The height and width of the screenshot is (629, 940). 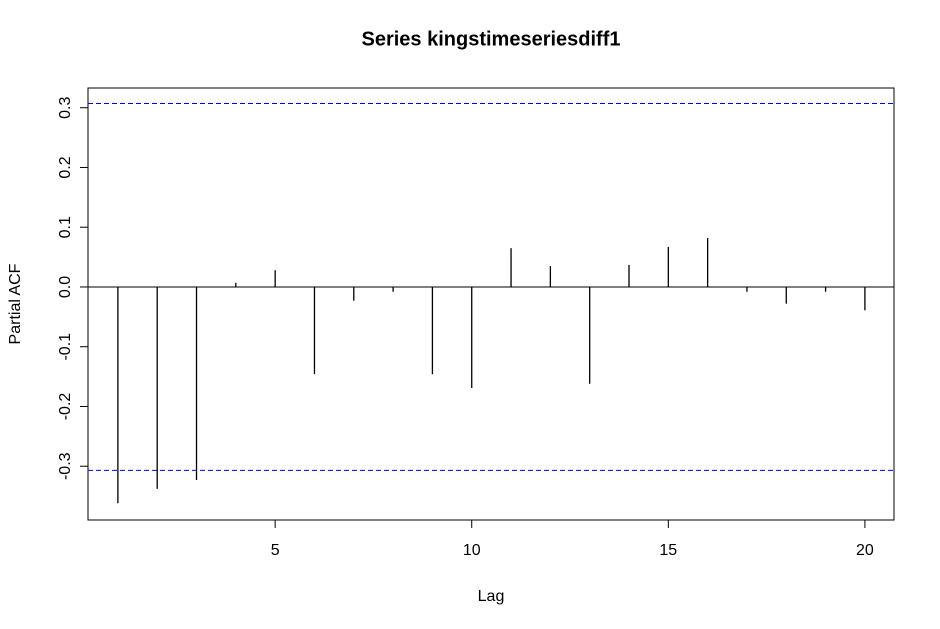 What do you see at coordinates (491, 596) in the screenshot?
I see `x-axis-label: Lag` at bounding box center [491, 596].